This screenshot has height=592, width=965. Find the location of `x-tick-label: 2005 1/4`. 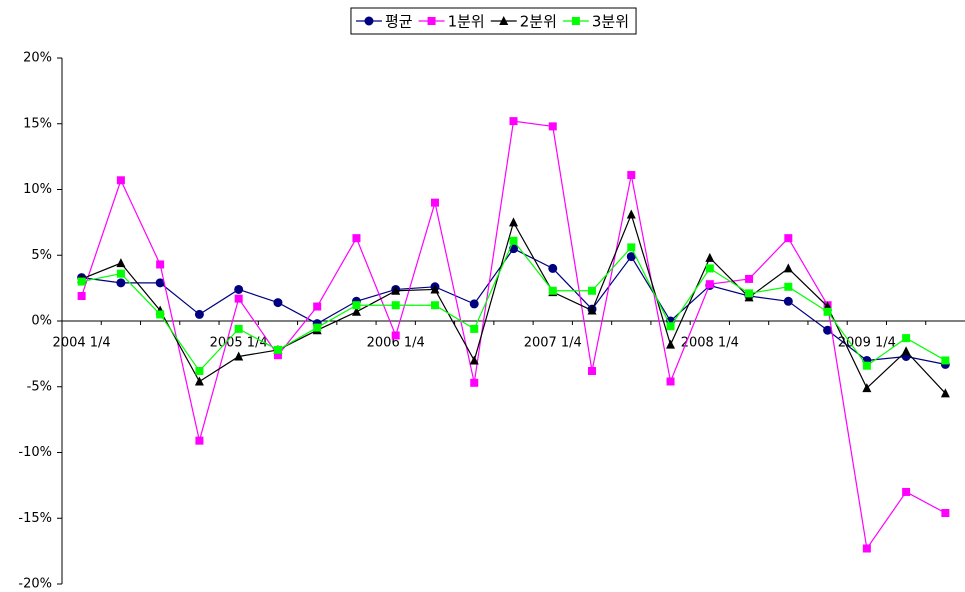

x-tick-label: 2005 1/4 is located at coordinates (239, 343).